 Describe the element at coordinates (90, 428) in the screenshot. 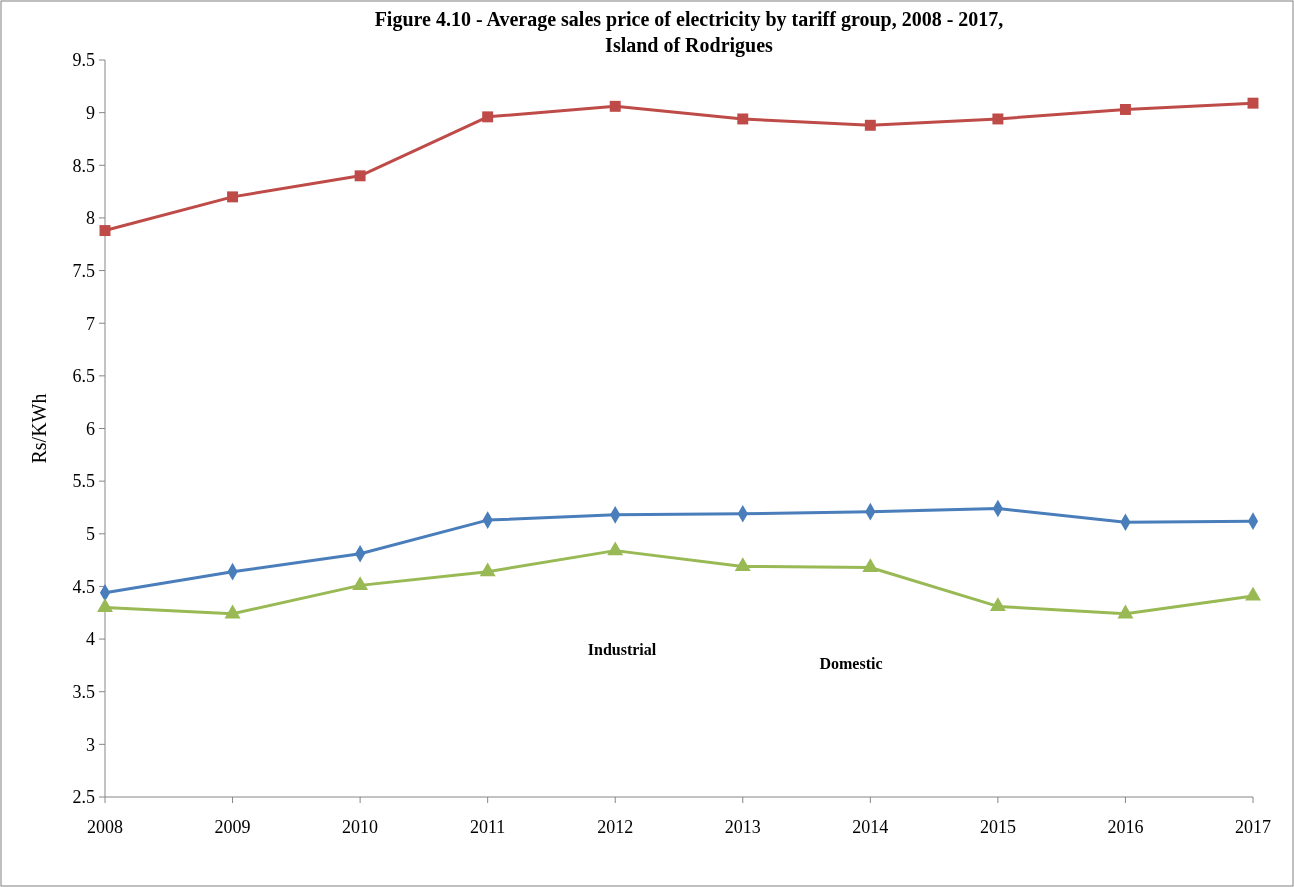

I see `y-tick-label: 6` at that location.